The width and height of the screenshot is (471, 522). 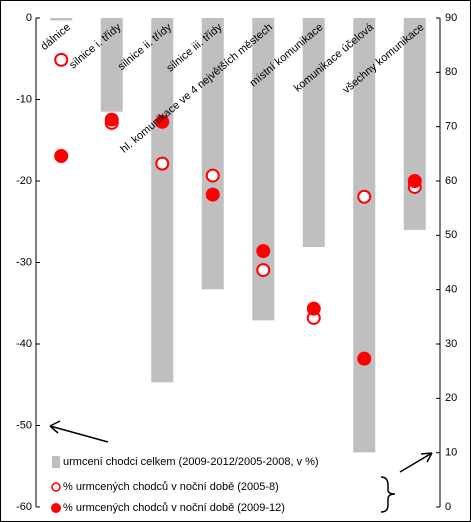 I want to click on y-tick-label: -60, so click(x=24, y=507).